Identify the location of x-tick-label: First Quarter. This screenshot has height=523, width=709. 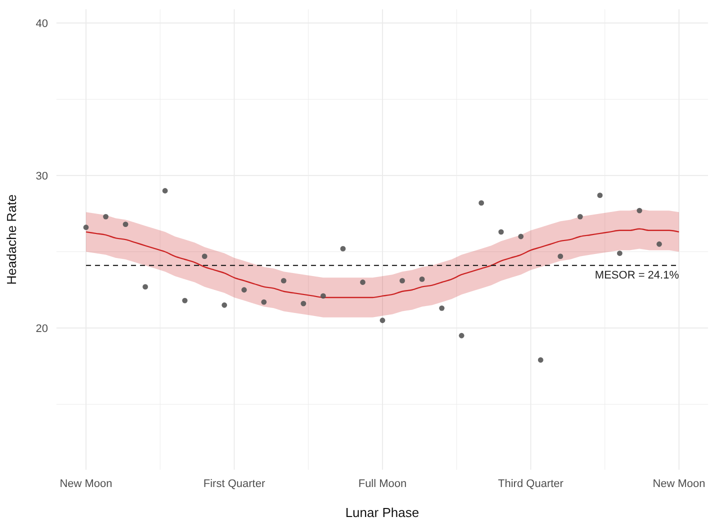
(234, 484).